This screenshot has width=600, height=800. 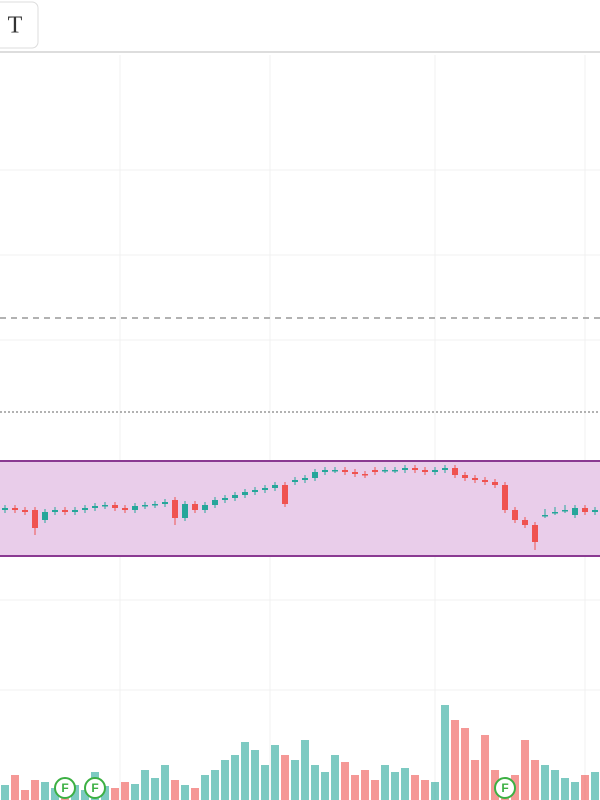 What do you see at coordinates (15, 26) in the screenshot?
I see `tool-icon: T` at bounding box center [15, 26].